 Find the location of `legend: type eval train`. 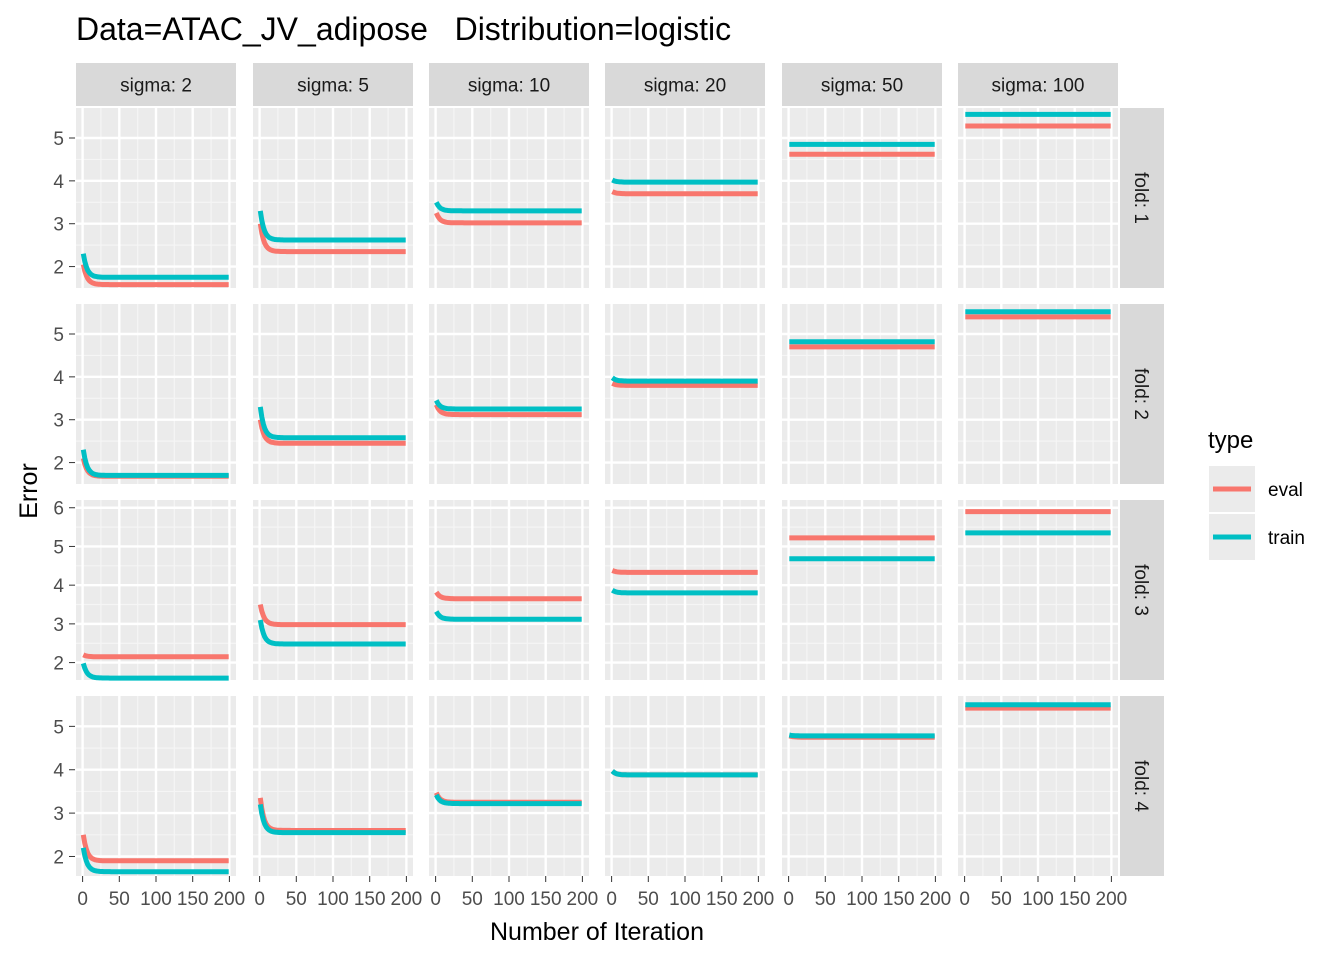

legend: type eval train is located at coordinates (1256, 493).